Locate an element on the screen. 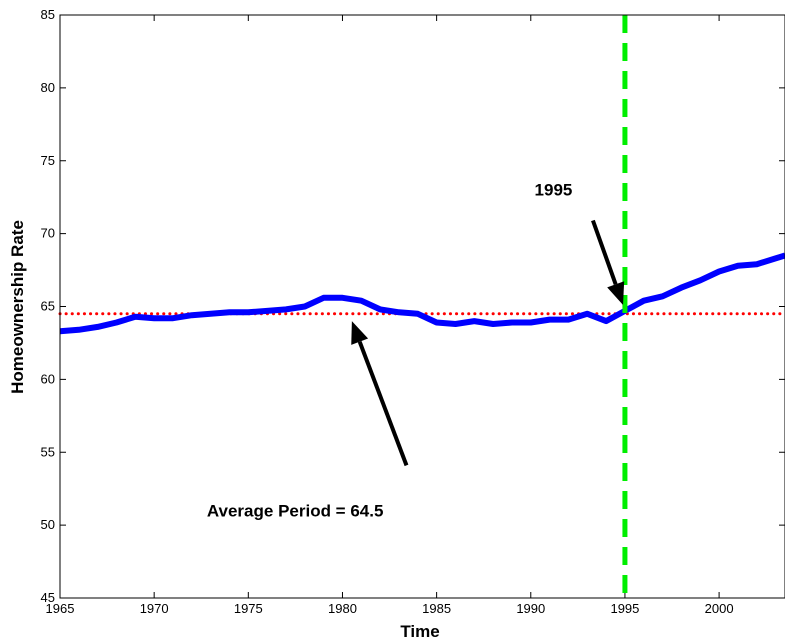 The image size is (785, 641). y-tick-label: 80 is located at coordinates (48, 87).